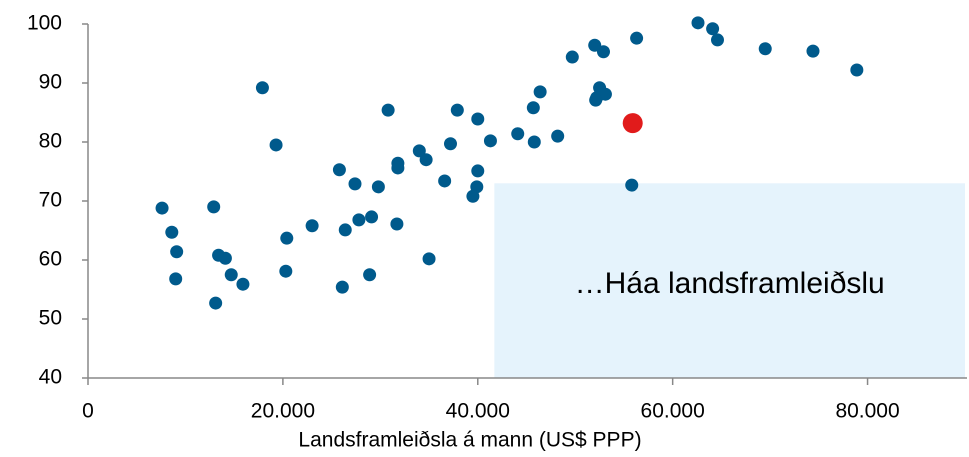 The width and height of the screenshot is (969, 457). I want to click on x-axis-label: Landsframleiðsla á mann (US$ PPP), so click(469, 440).